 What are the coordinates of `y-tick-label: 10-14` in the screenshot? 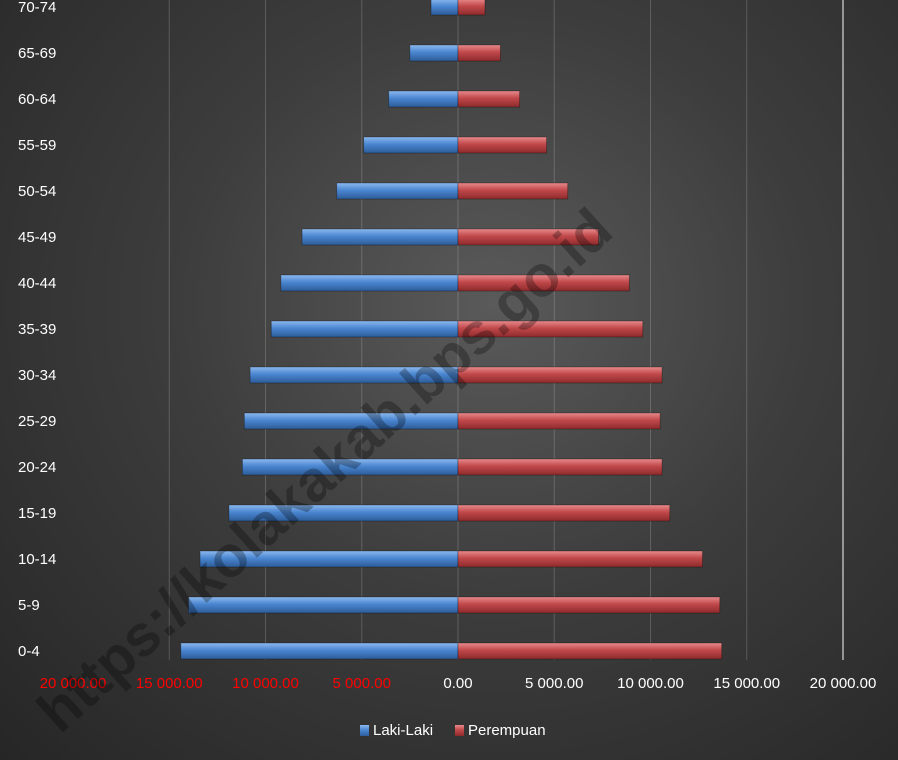 It's located at (37, 559).